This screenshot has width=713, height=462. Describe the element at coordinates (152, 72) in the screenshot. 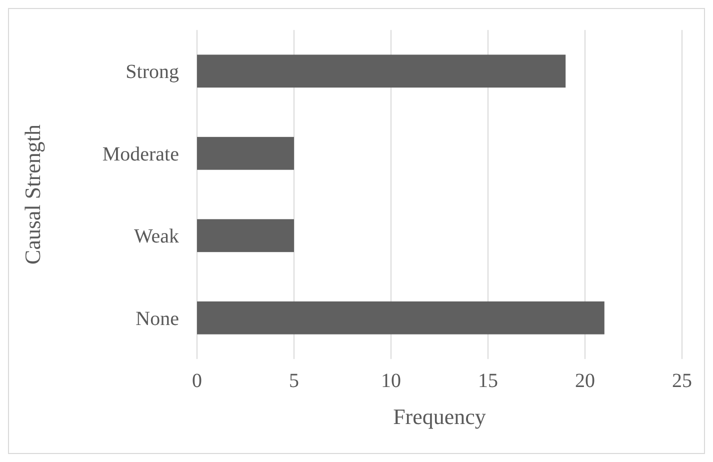

I see `y-tick-label: Strong` at that location.